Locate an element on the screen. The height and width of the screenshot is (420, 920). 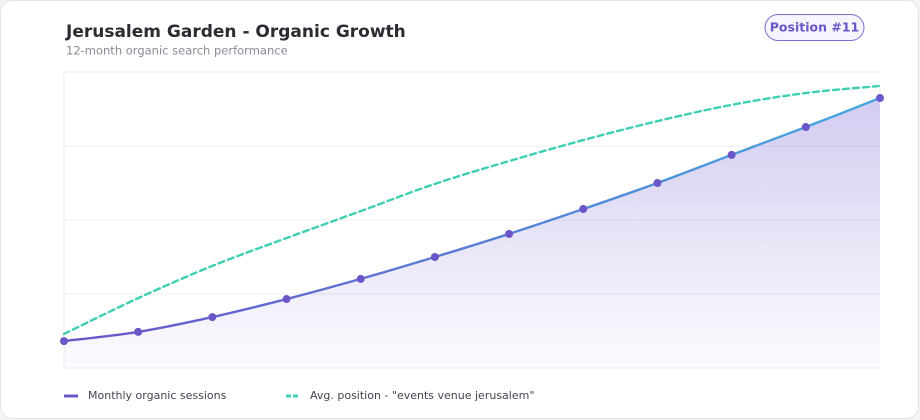
chart-title: Jerusalem Garden - Organic Growth is located at coordinates (235, 32).